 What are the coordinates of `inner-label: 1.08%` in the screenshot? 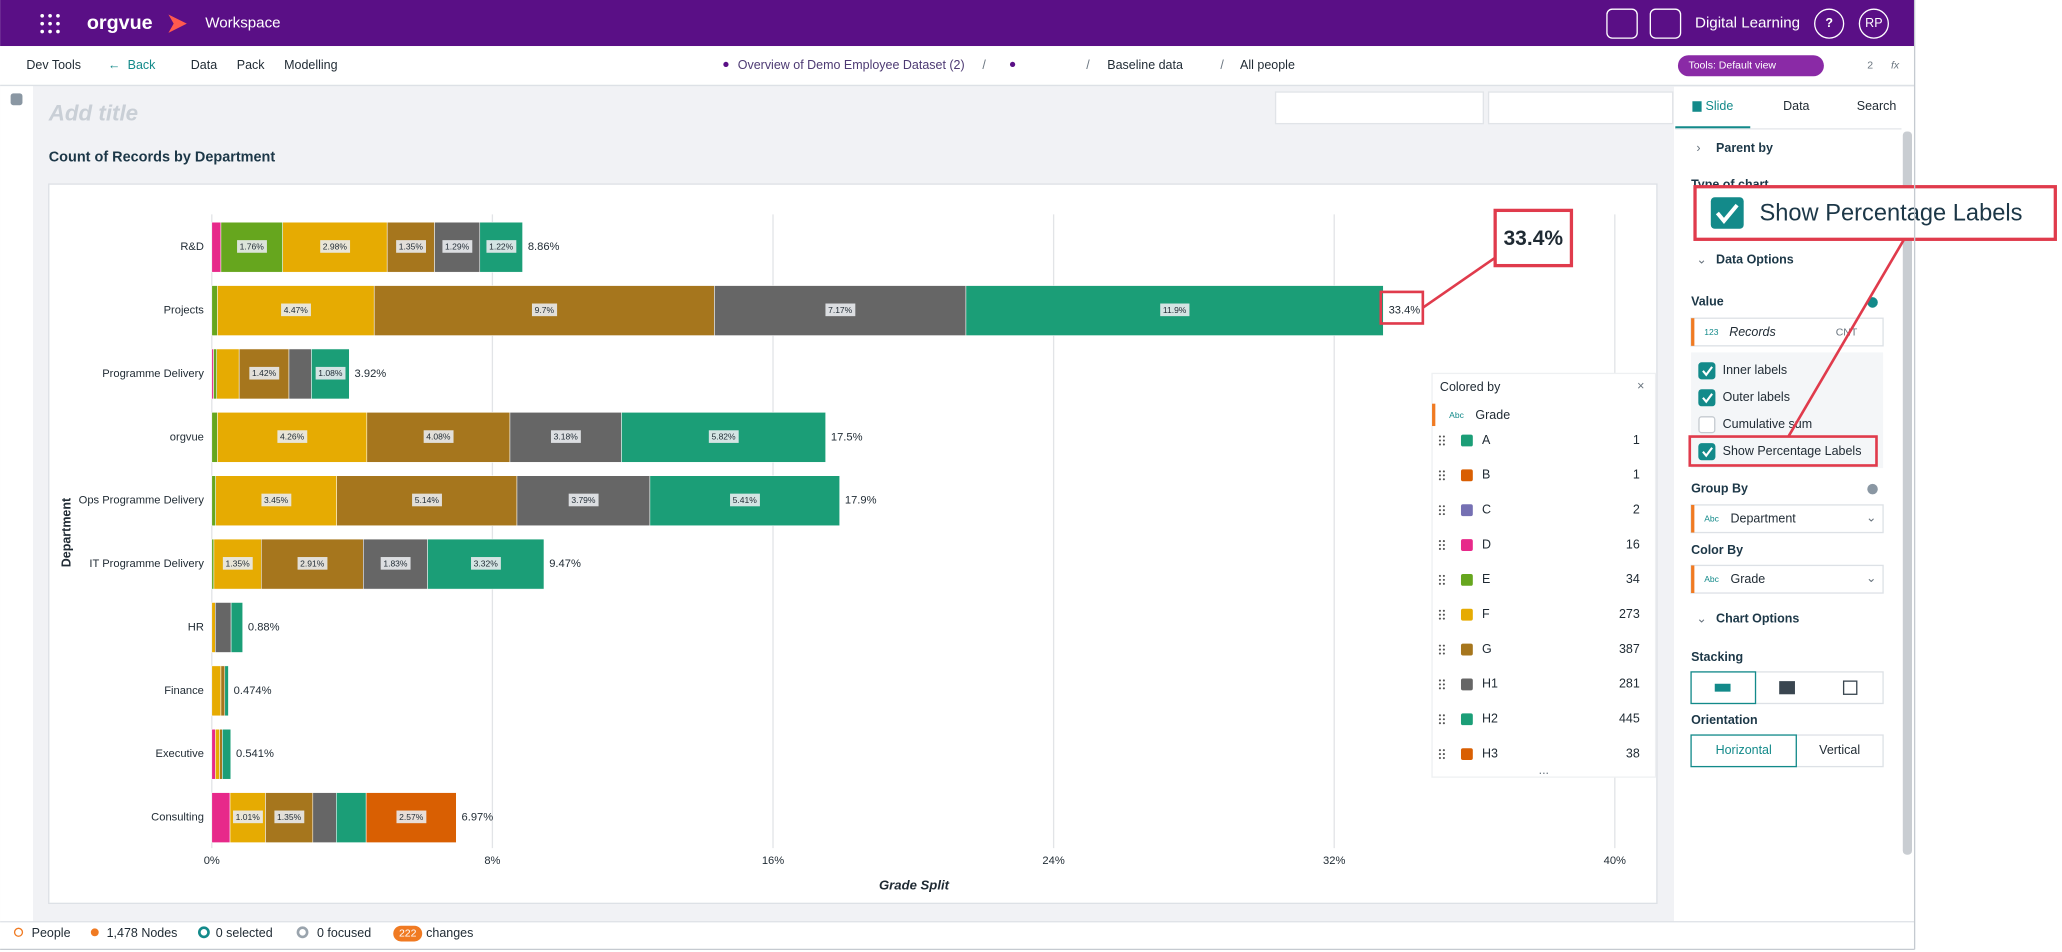 It's located at (330, 373).